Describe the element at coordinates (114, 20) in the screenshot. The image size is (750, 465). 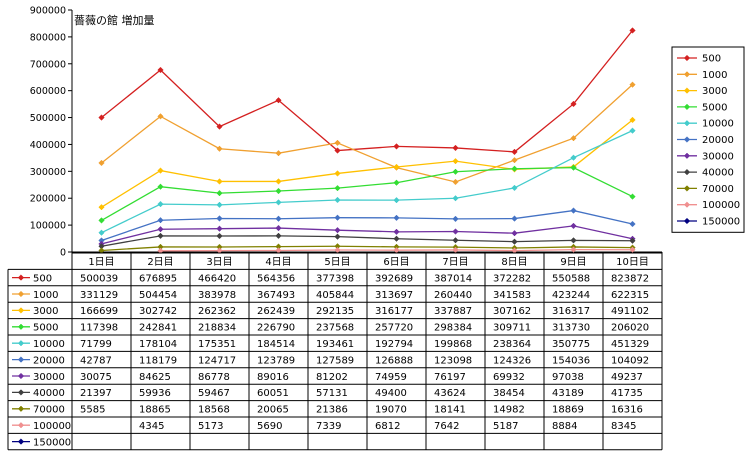
I see `chart-title: 薔薇の館 増加量` at that location.